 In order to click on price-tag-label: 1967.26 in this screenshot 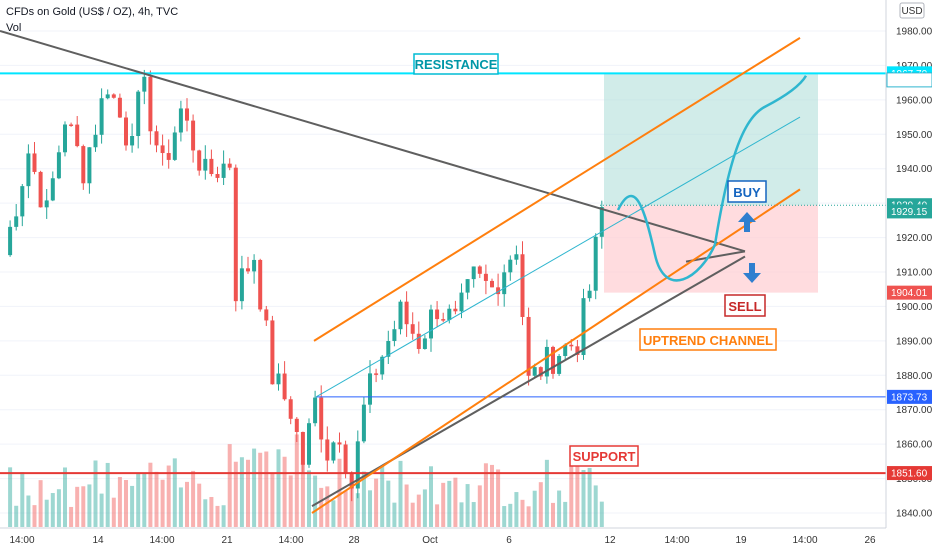, I will do `click(909, 80)`.